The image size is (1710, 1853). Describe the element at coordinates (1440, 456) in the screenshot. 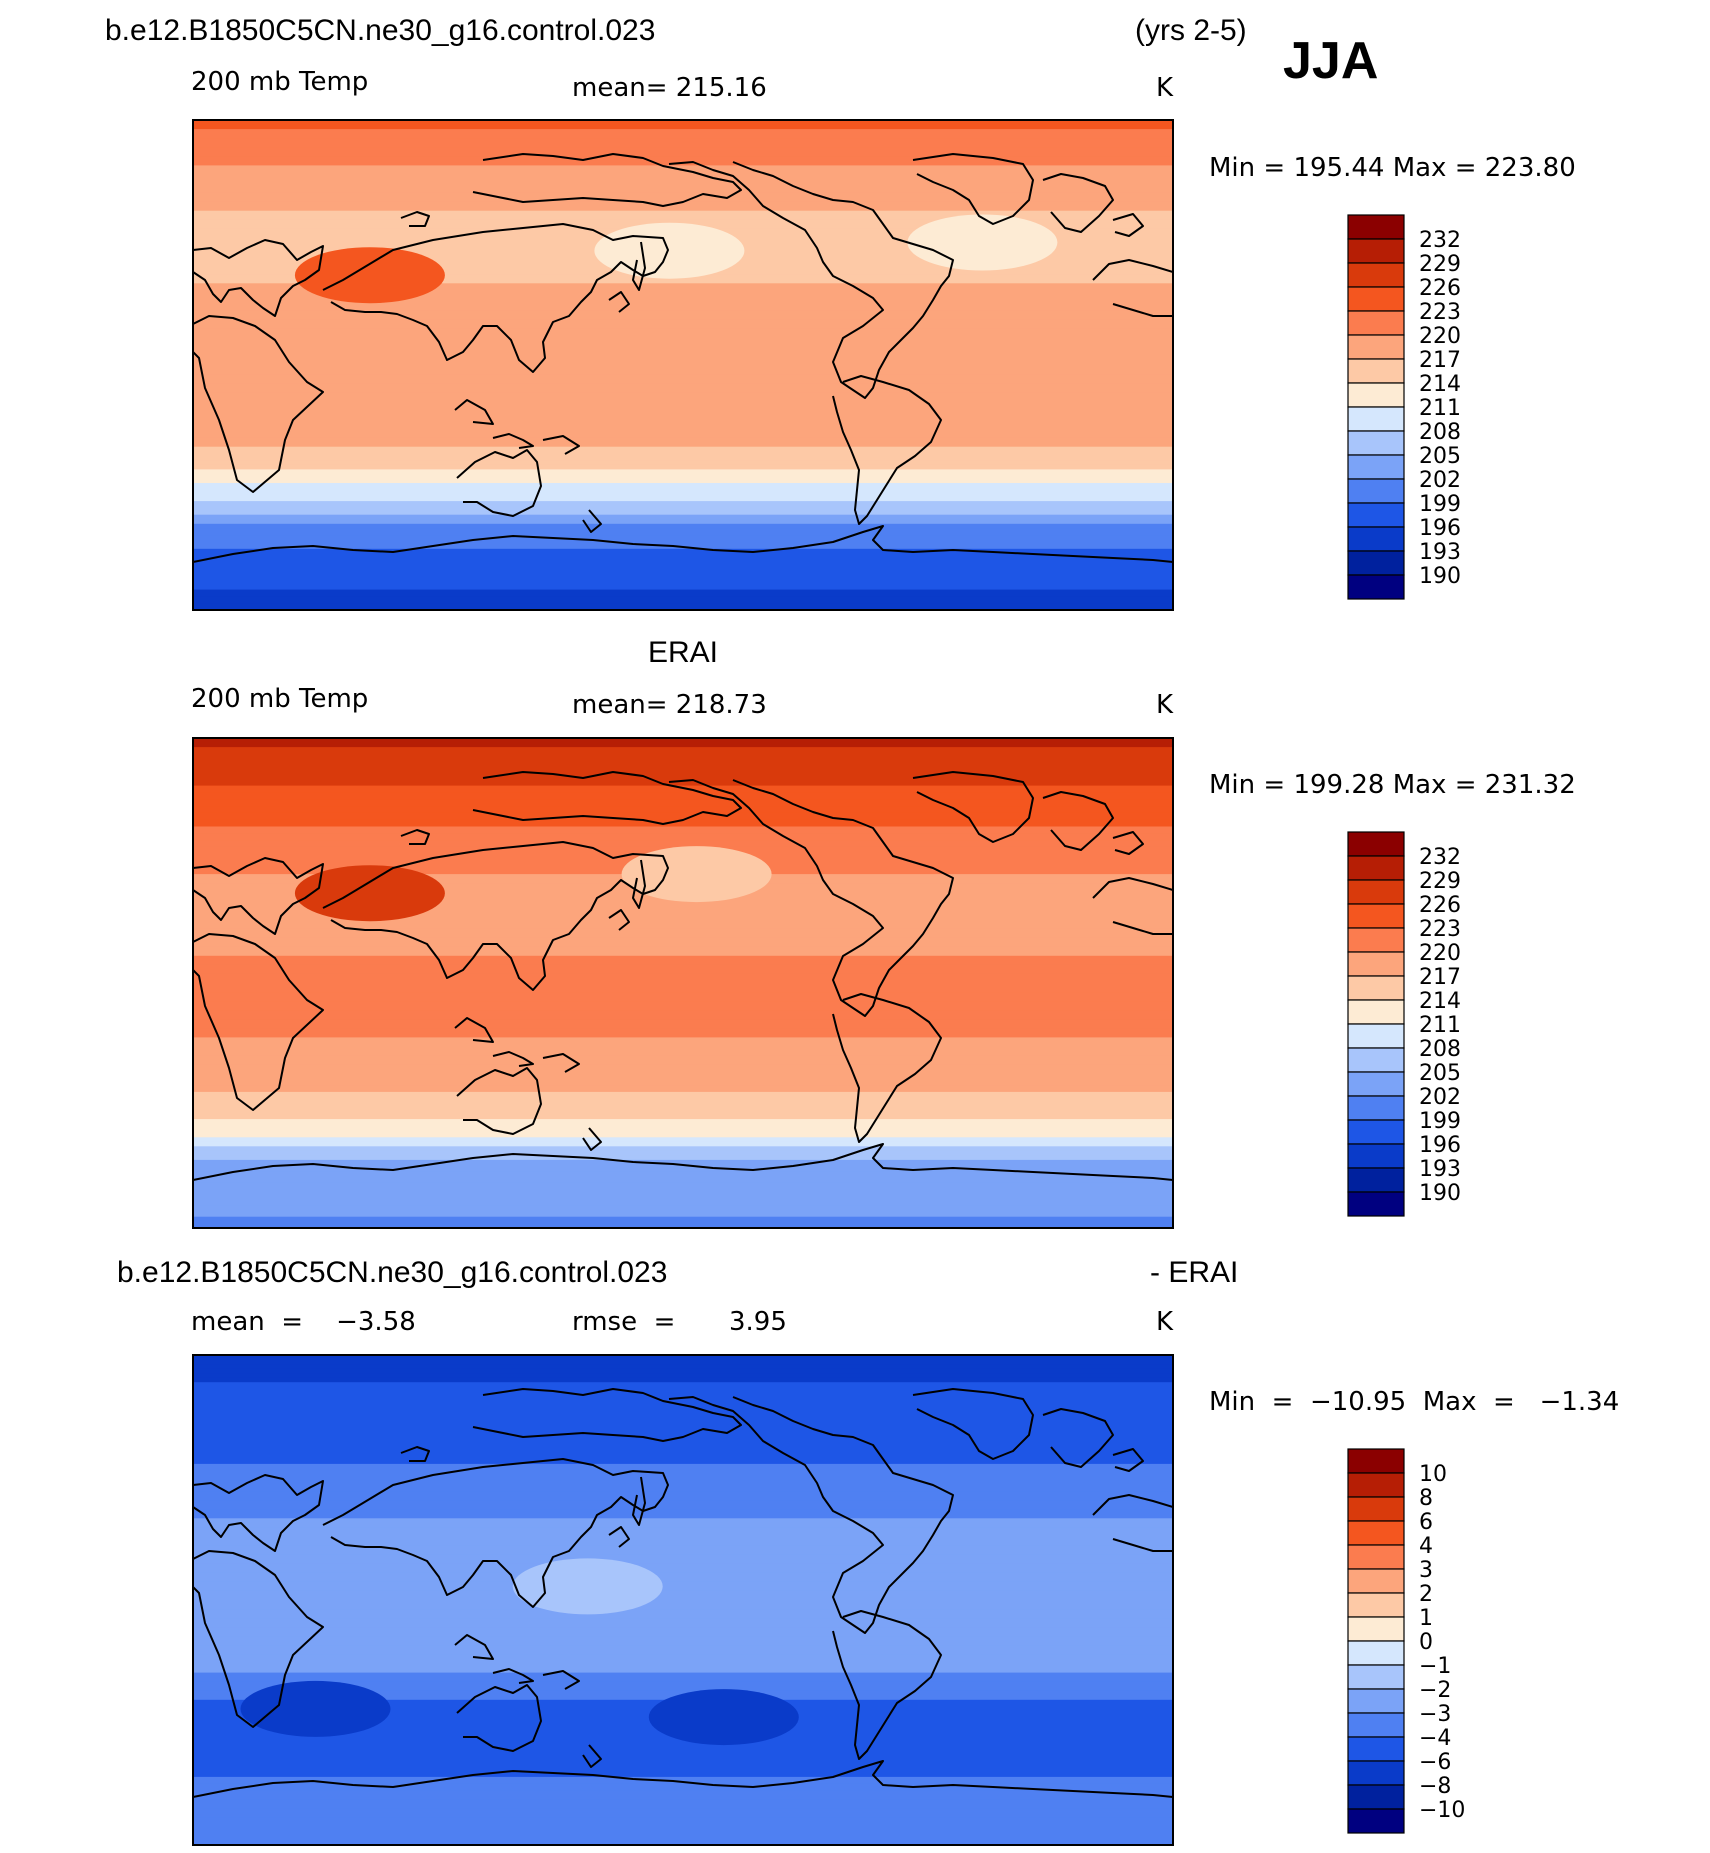

I see `colorbar-tick-label: 205` at that location.